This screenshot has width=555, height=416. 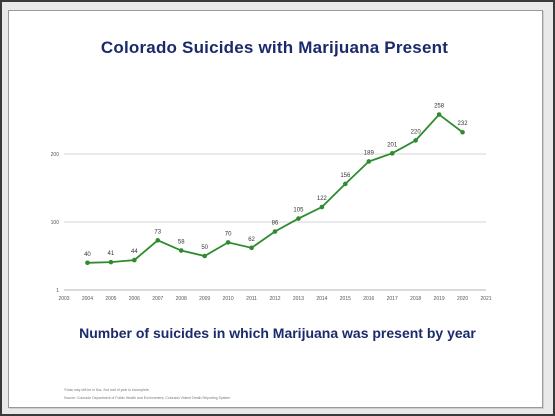 What do you see at coordinates (134, 252) in the screenshot?
I see `data-label: 44` at bounding box center [134, 252].